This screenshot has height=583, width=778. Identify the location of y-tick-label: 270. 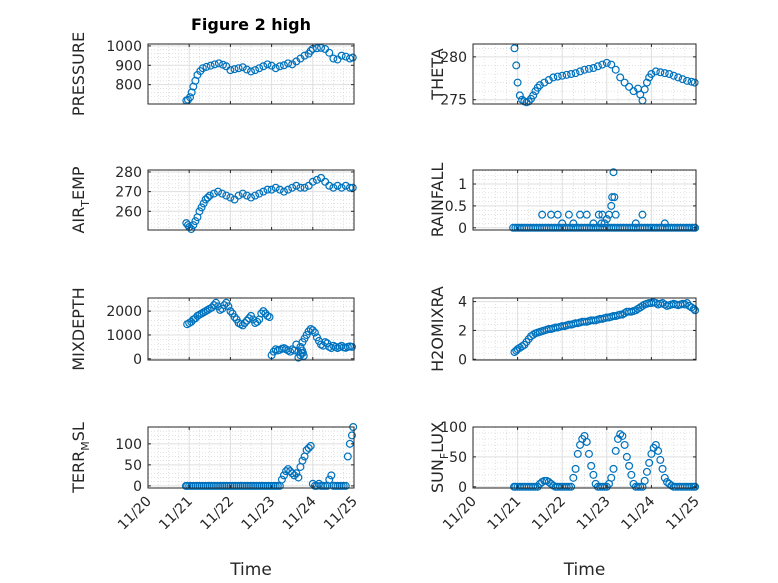
(128, 193).